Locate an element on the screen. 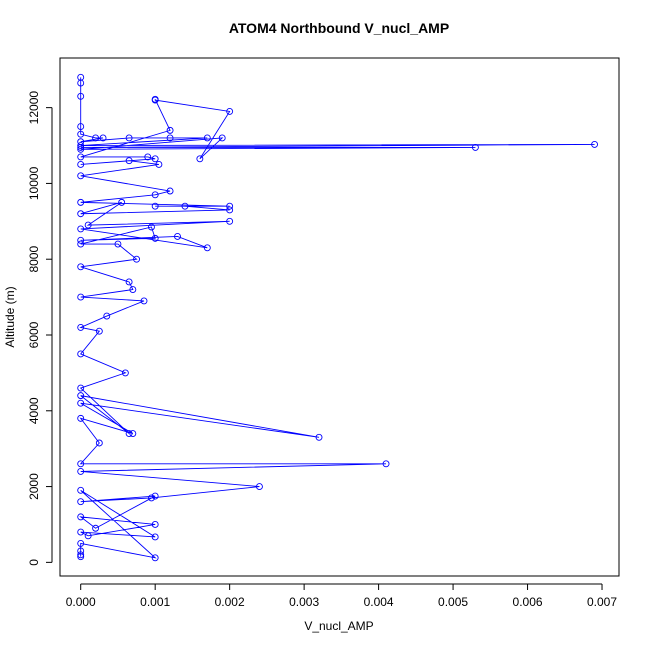 This screenshot has height=655, width=650. y-tick-label: 0 is located at coordinates (34, 562).